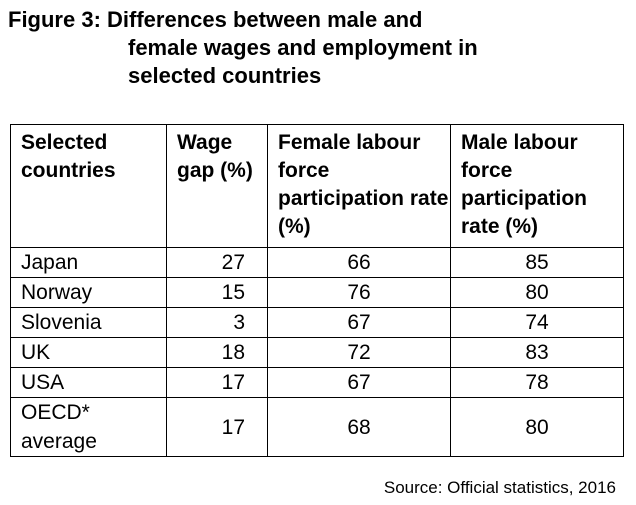  Describe the element at coordinates (217, 262) in the screenshot. I see `wage-gap-cell: 27` at that location.